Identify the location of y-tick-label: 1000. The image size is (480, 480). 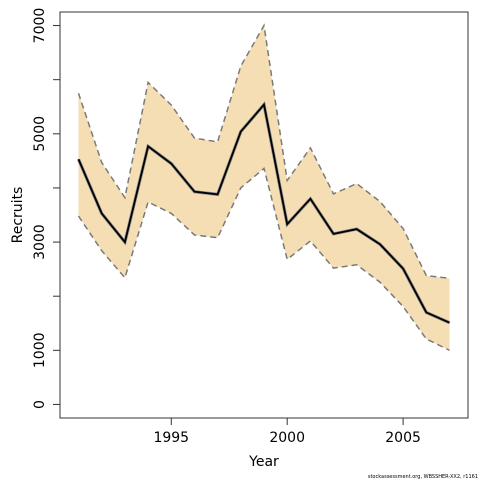
(40, 350).